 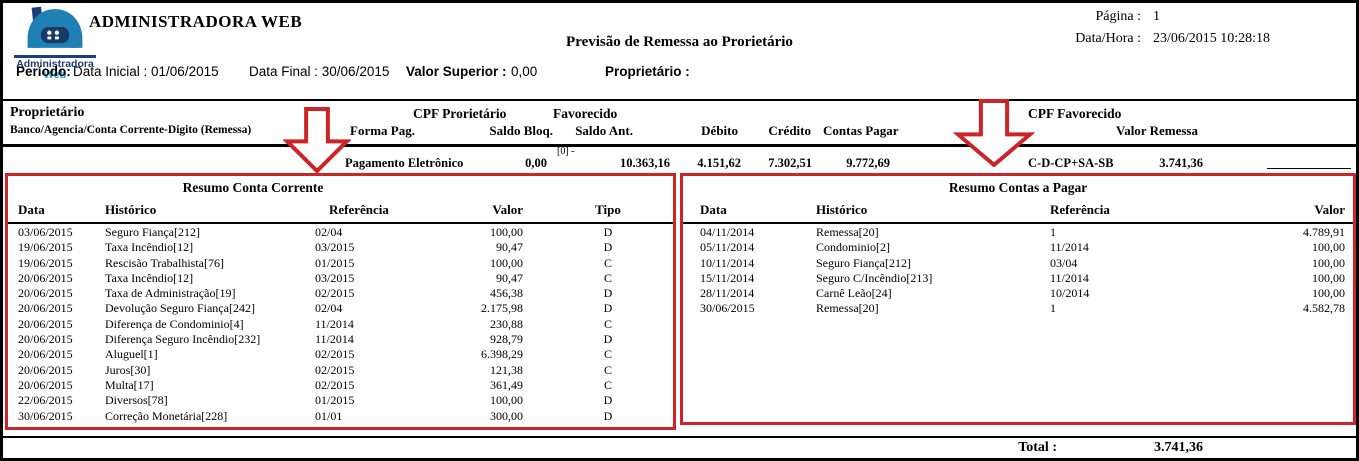 I want to click on cell: 19/06/2015, so click(x=45, y=247).